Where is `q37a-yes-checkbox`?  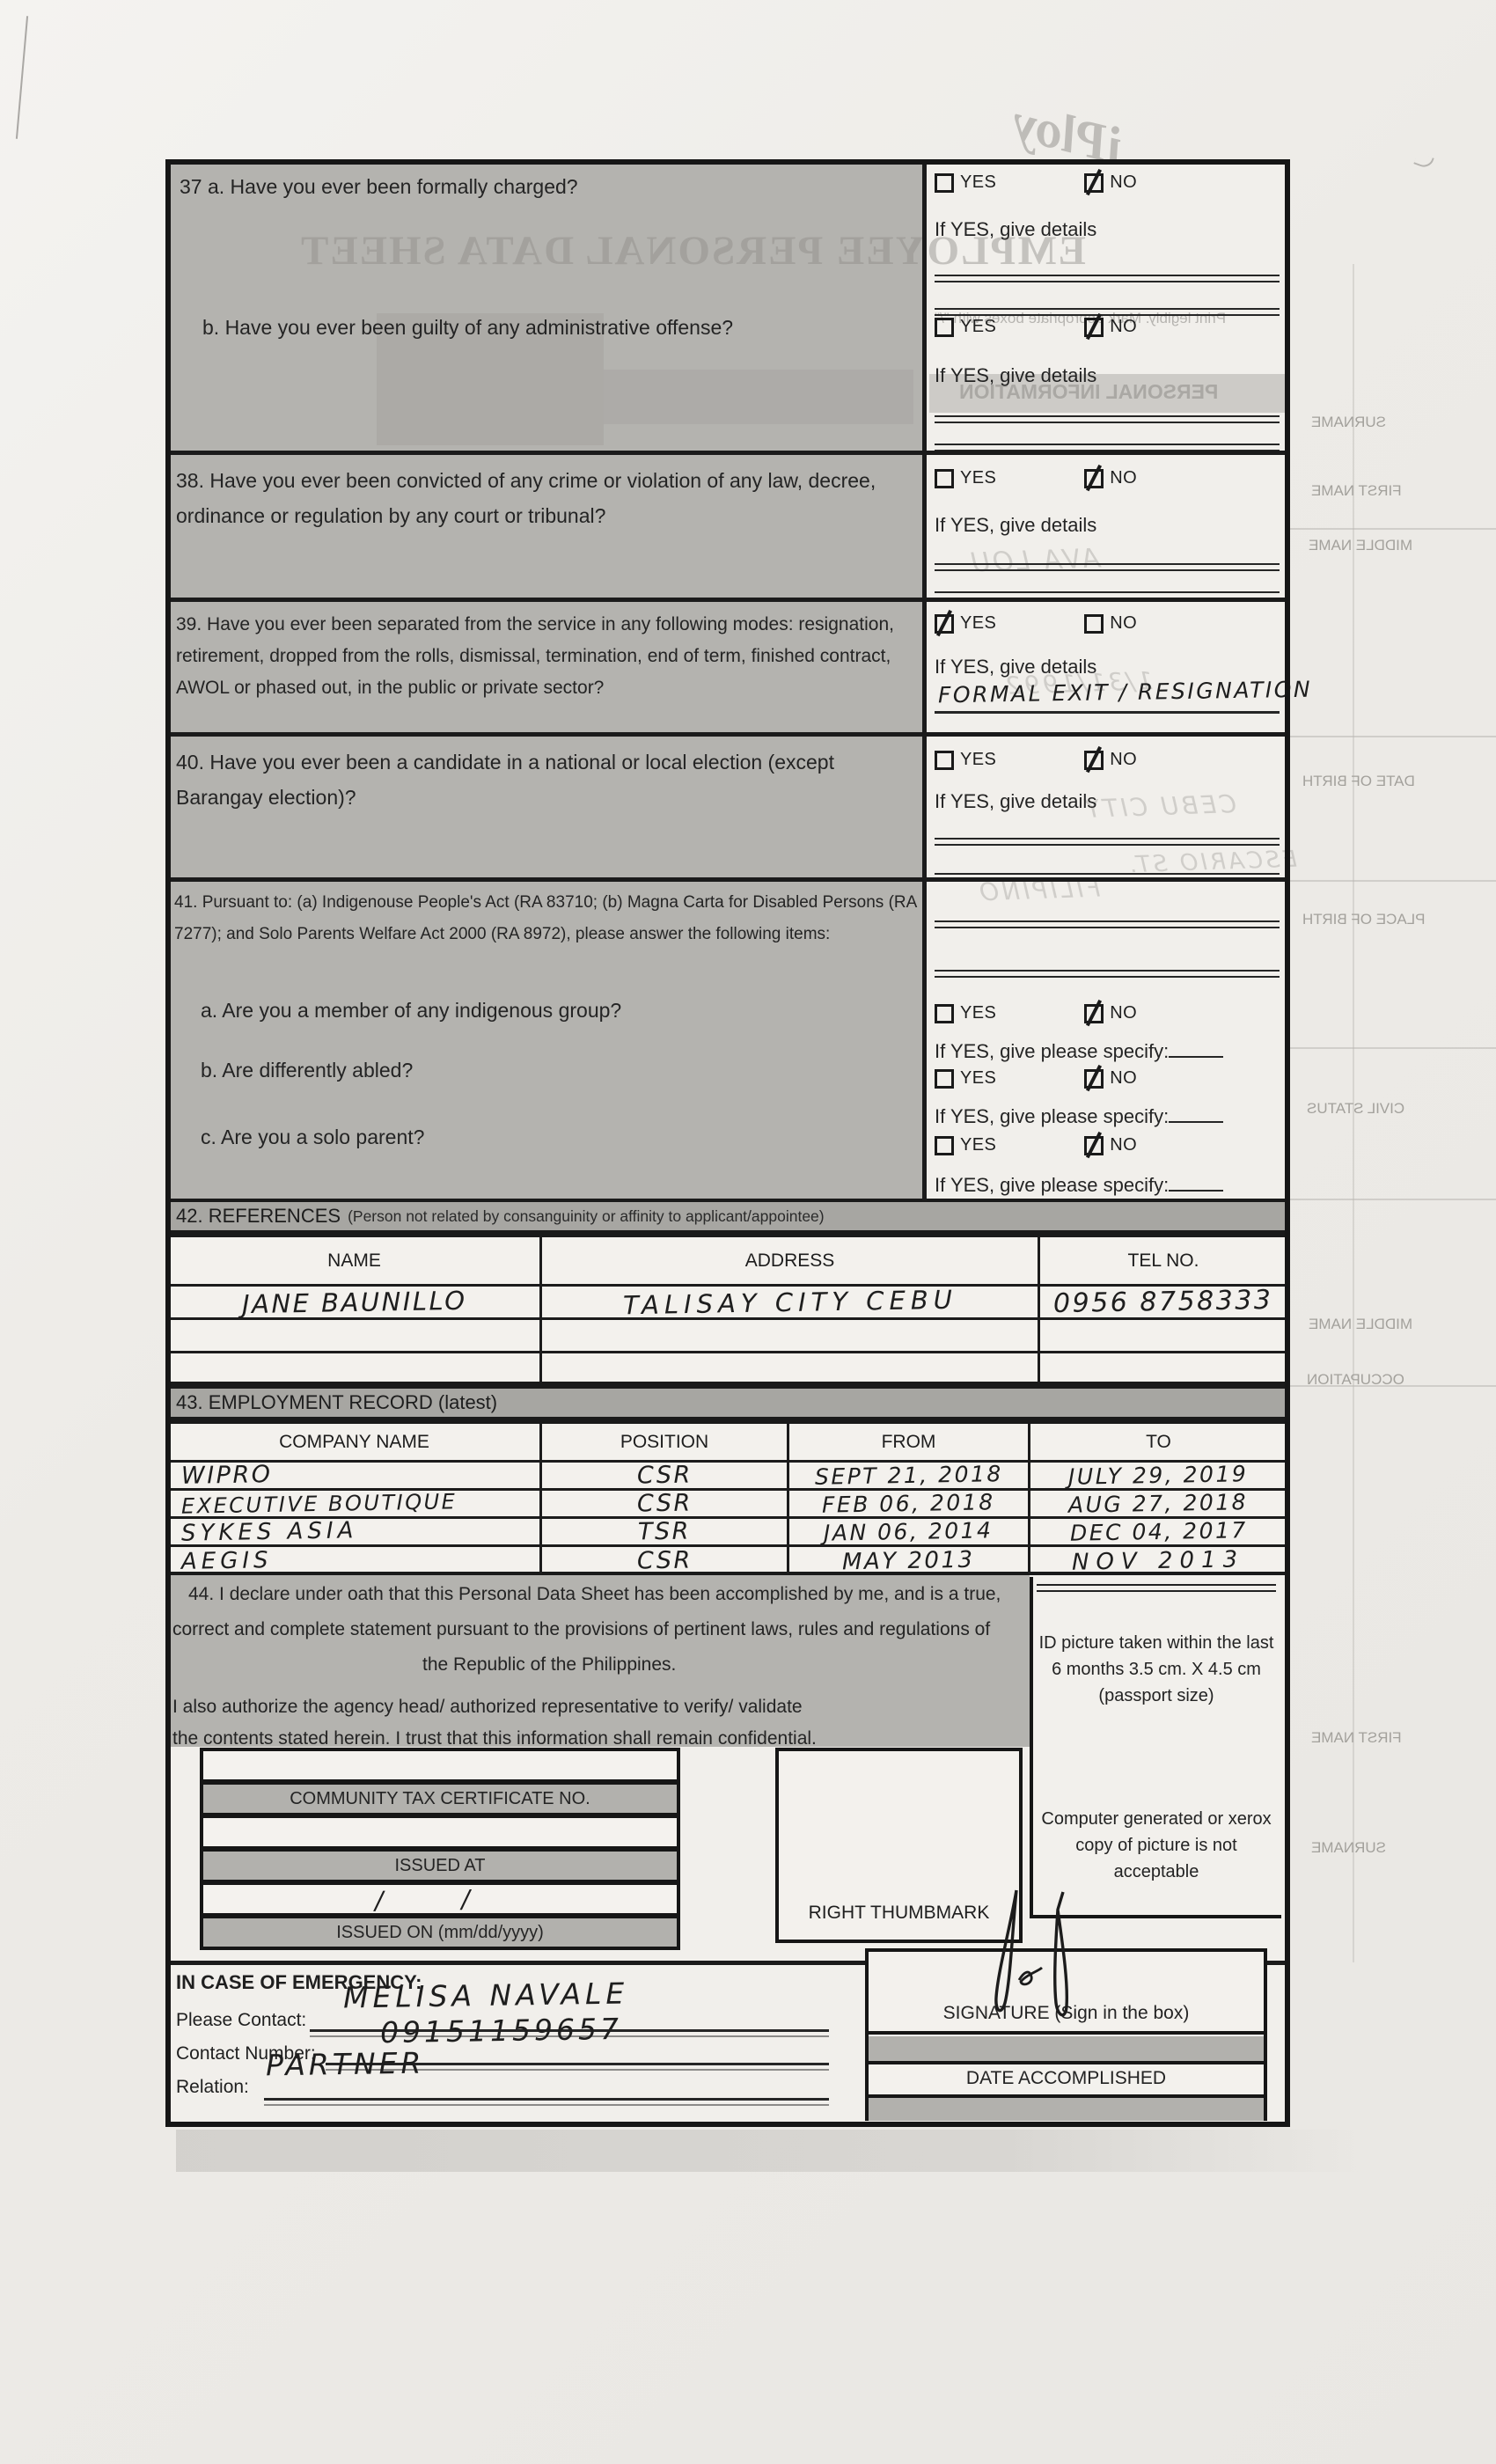 q37a-yes-checkbox is located at coordinates (945, 183).